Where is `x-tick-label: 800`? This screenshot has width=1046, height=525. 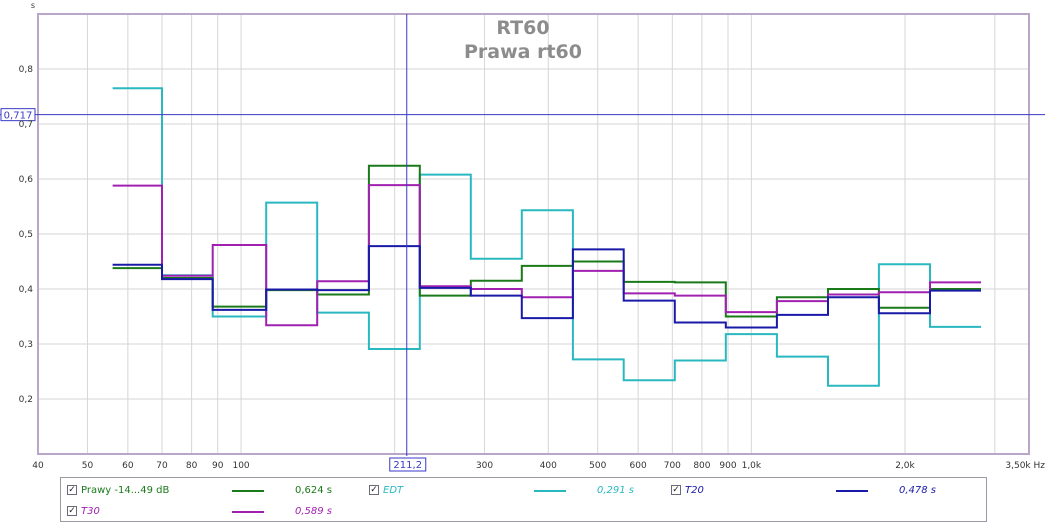
x-tick-label: 800 is located at coordinates (701, 466).